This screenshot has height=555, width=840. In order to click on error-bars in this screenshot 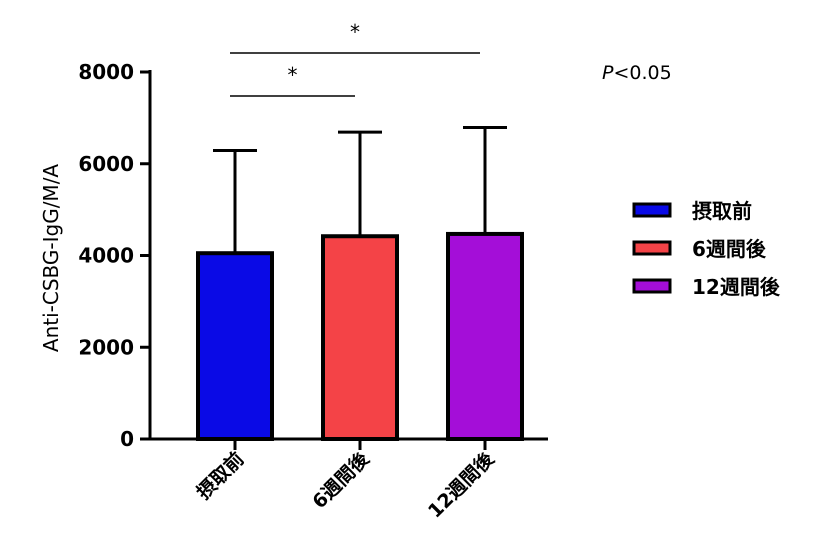, I will do `click(360, 190)`.